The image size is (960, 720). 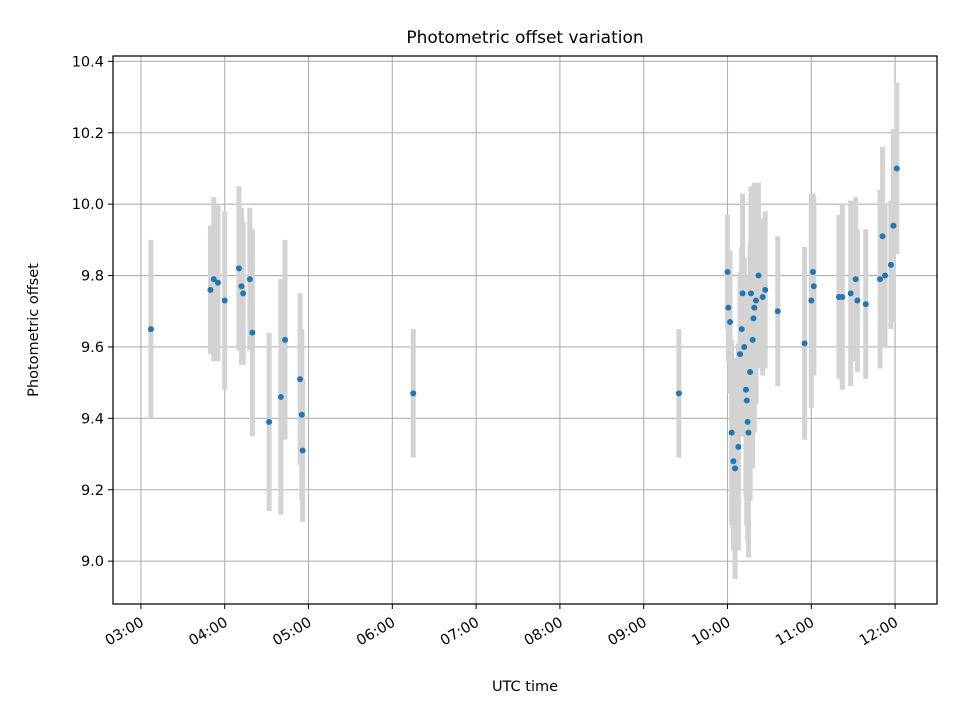 I want to click on chart-title: Photometric offset variation, so click(x=524, y=38).